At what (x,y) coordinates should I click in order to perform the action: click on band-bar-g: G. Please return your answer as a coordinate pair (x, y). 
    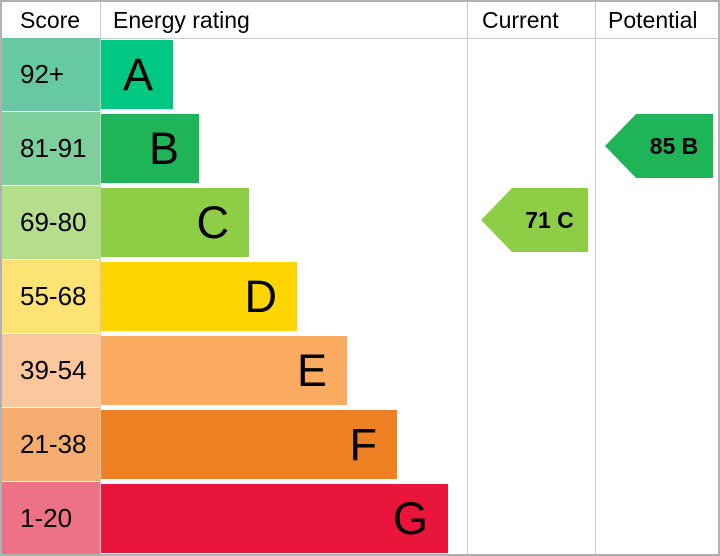
    Looking at the image, I should click on (274, 518).